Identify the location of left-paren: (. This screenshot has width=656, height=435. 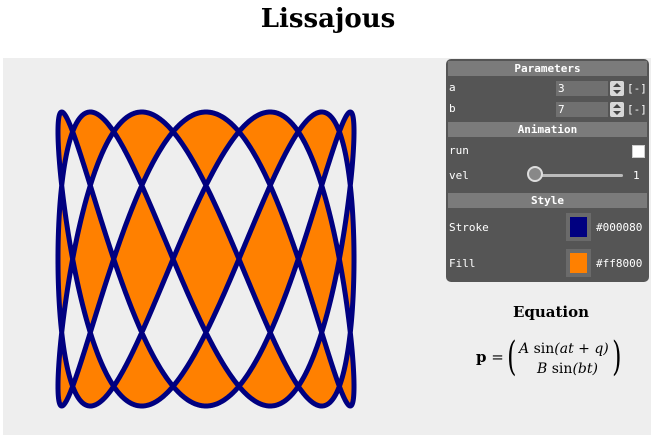
(512, 357).